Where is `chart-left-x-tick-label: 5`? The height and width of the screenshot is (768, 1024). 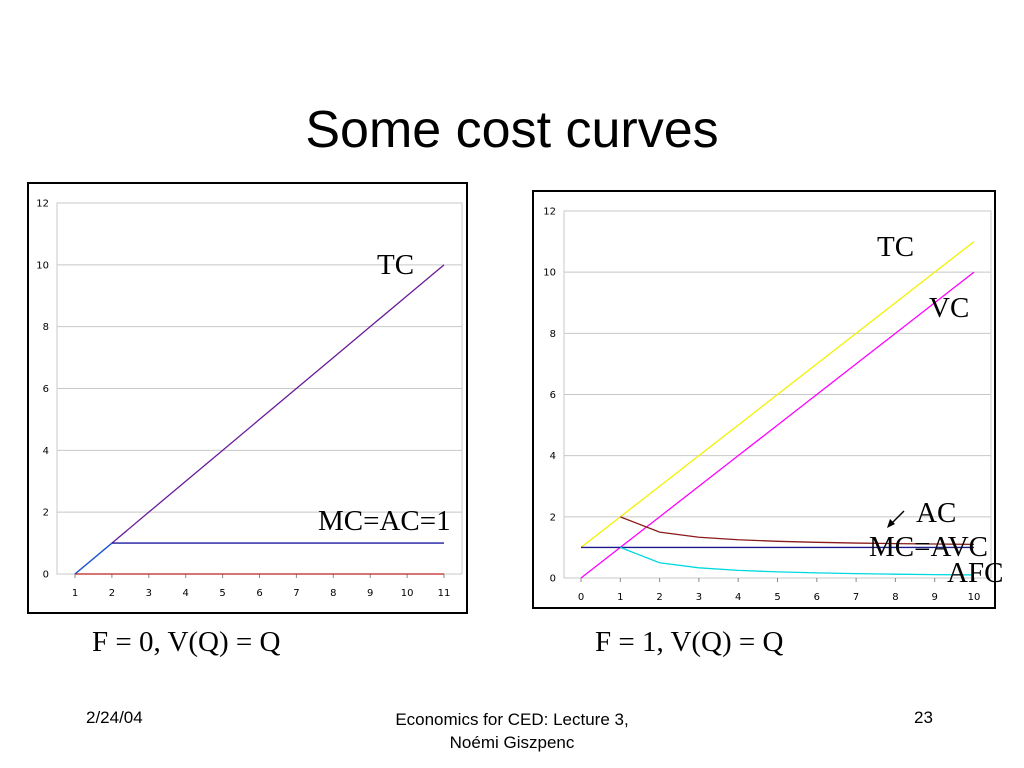
chart-left-x-tick-label: 5 is located at coordinates (222, 593).